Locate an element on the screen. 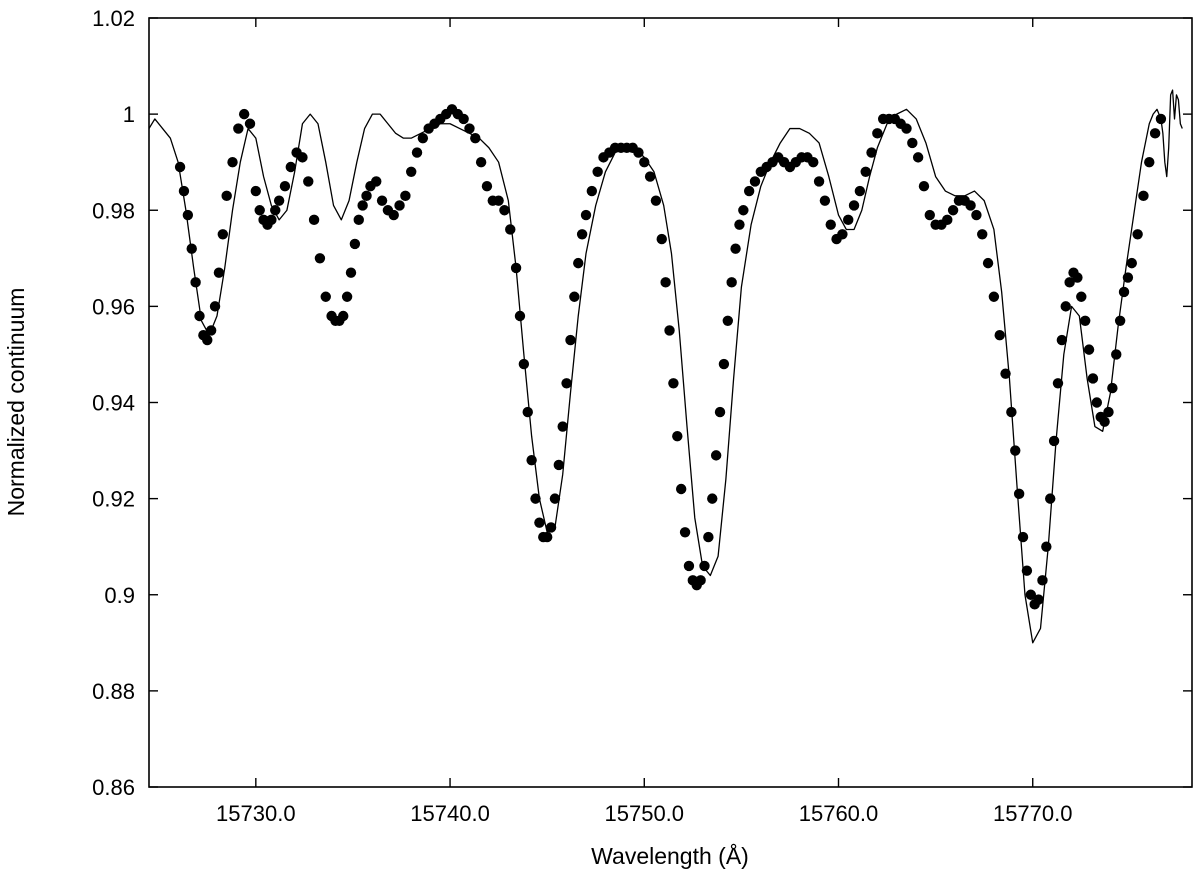 The width and height of the screenshot is (1200, 880). y-tick-label: 0.96 is located at coordinates (113, 306).